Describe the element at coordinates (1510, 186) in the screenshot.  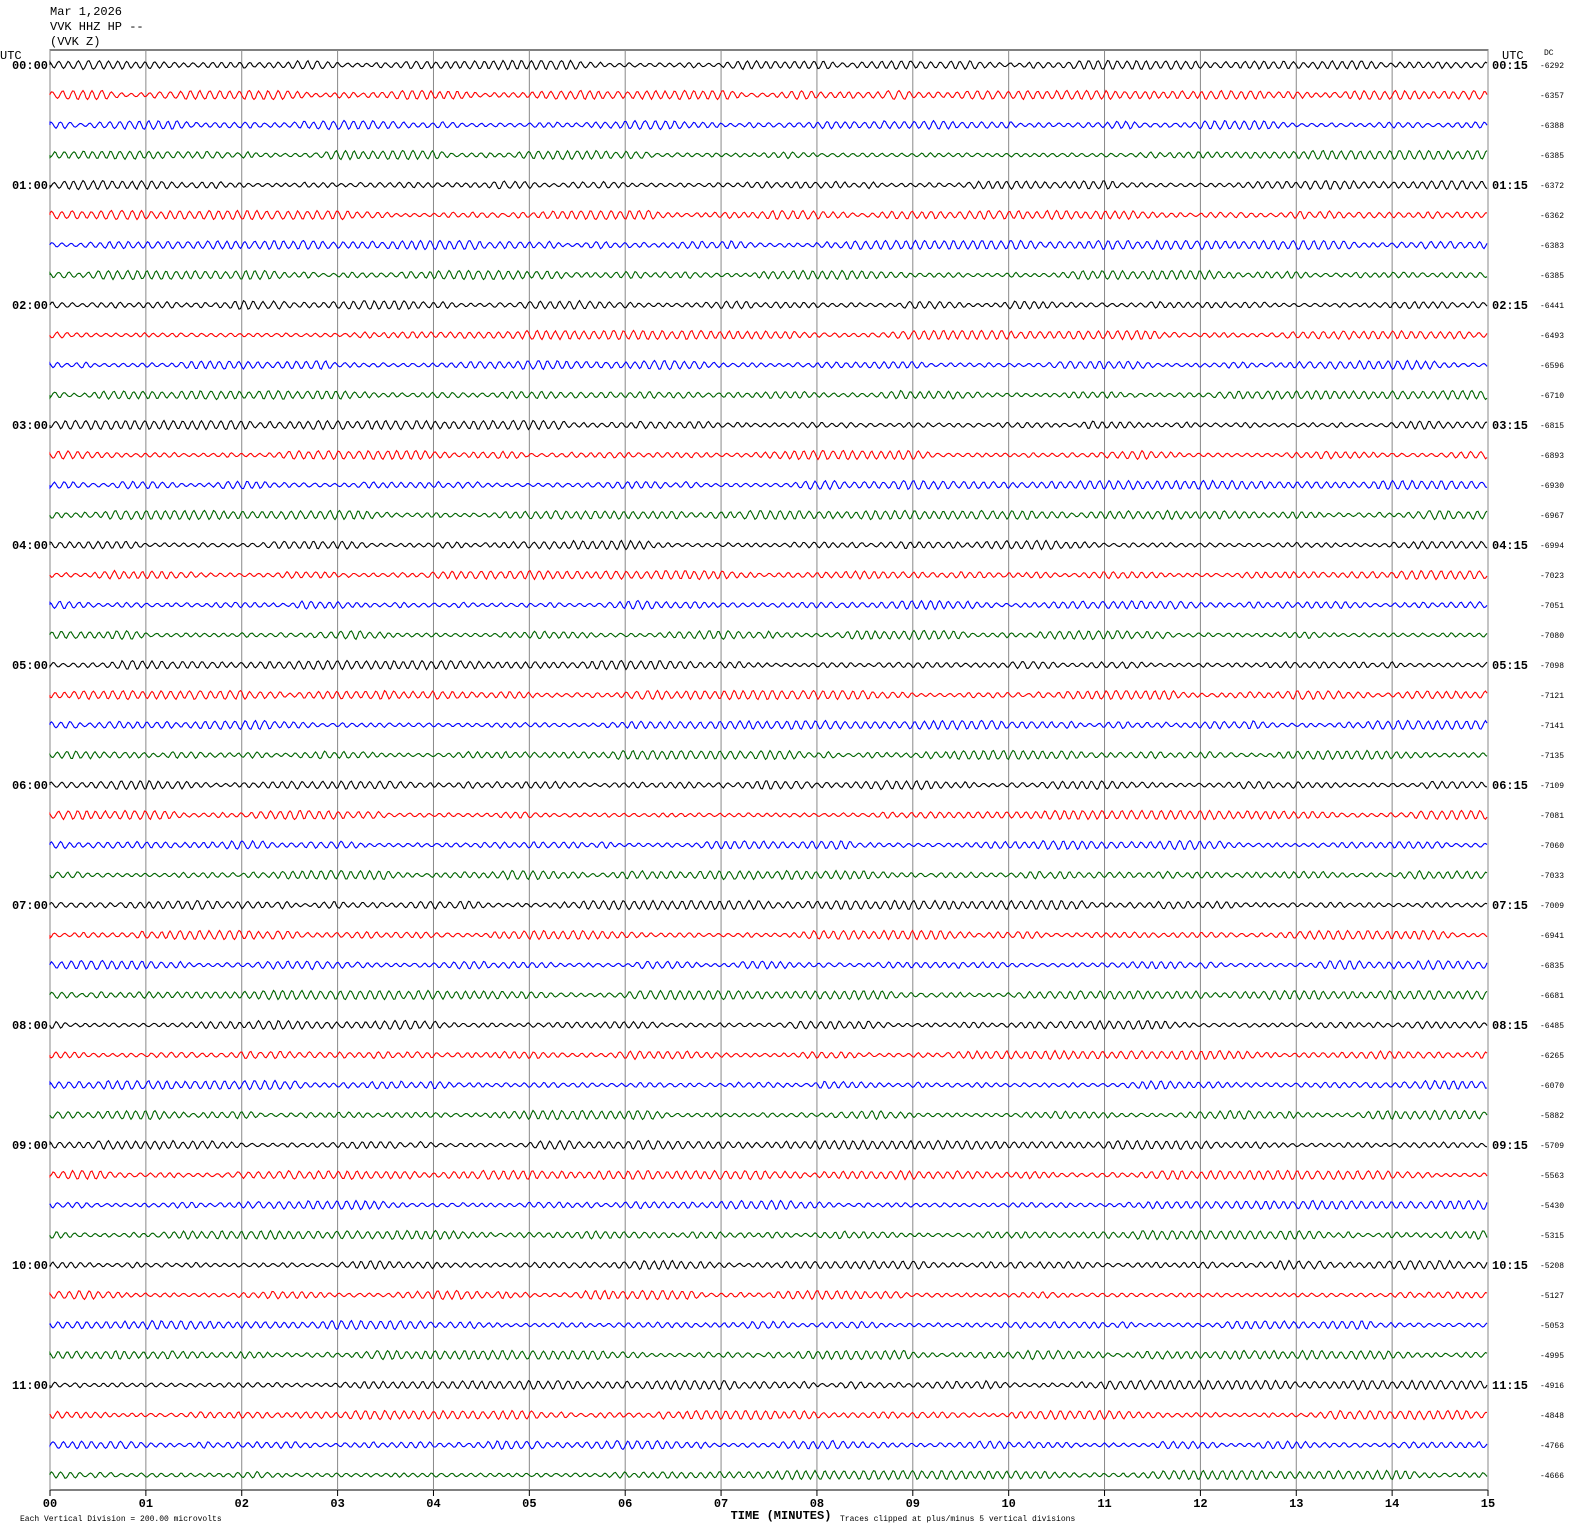
I see `hour-label: 01:15` at that location.